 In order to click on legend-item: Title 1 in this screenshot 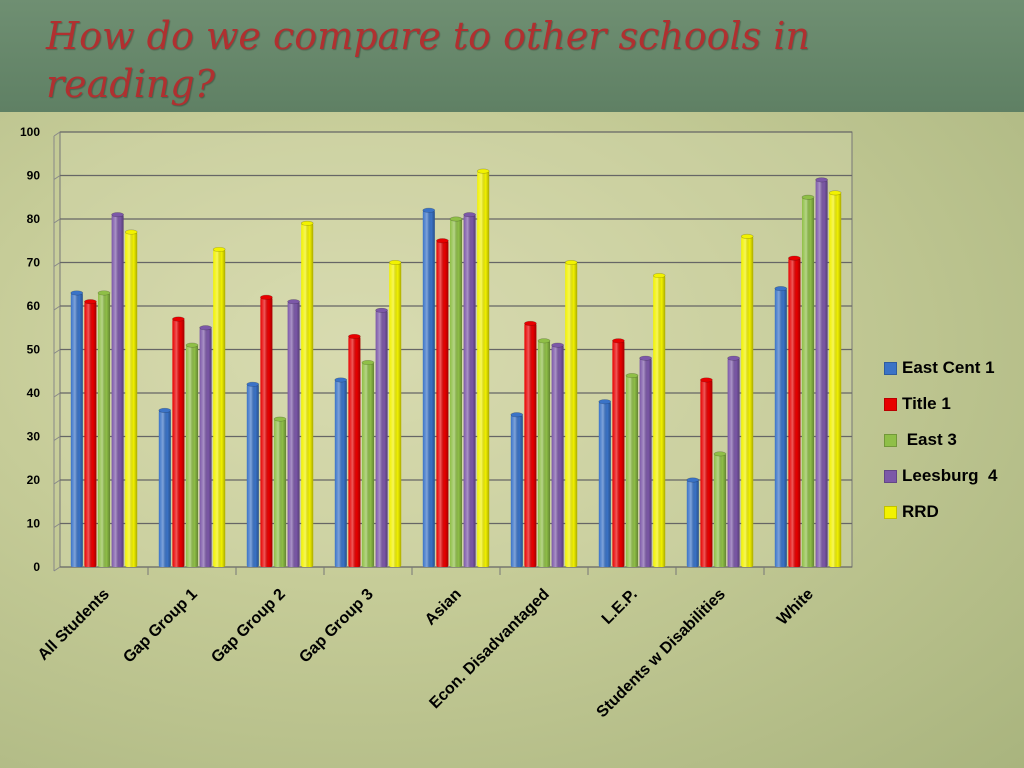, I will do `click(940, 404)`.